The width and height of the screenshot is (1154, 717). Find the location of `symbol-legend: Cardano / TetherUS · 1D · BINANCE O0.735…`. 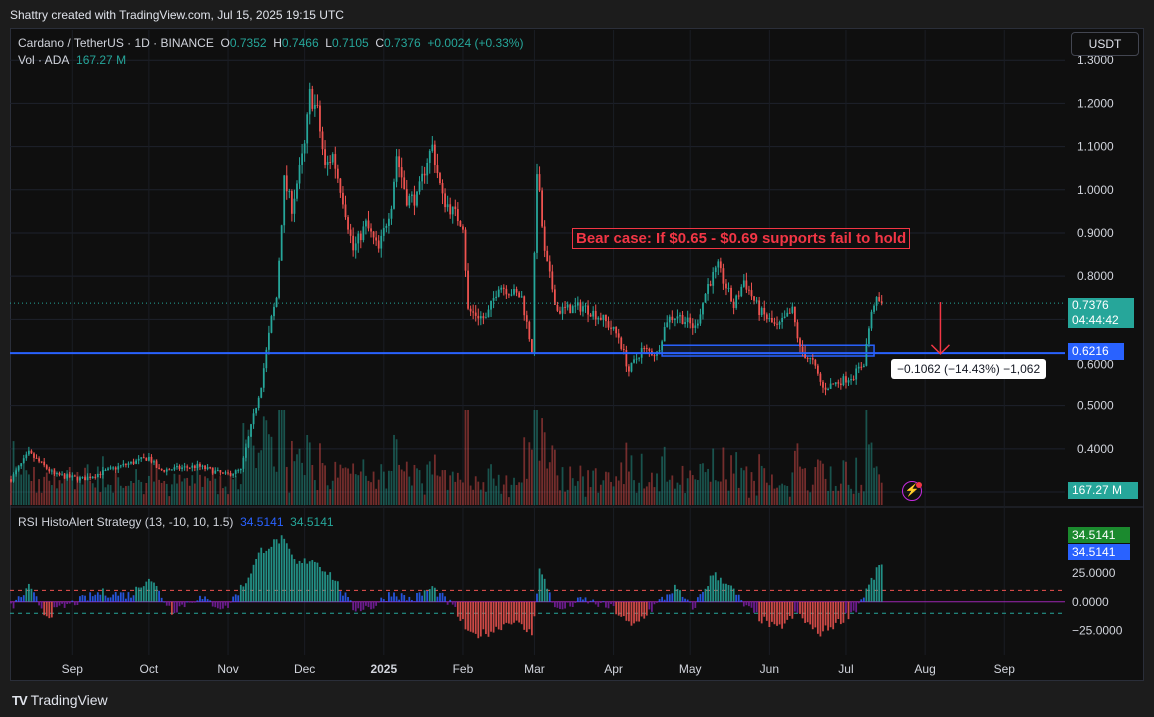

symbol-legend: Cardano / TetherUS · 1D · BINANCE O0.735… is located at coordinates (270, 43).